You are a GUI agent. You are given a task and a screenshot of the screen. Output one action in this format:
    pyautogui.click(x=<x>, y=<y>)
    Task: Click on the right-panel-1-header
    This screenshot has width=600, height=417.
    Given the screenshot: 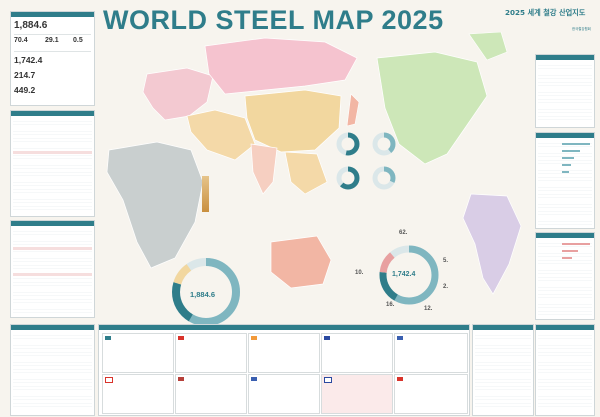 What is the action you would take?
    pyautogui.click(x=565, y=57)
    